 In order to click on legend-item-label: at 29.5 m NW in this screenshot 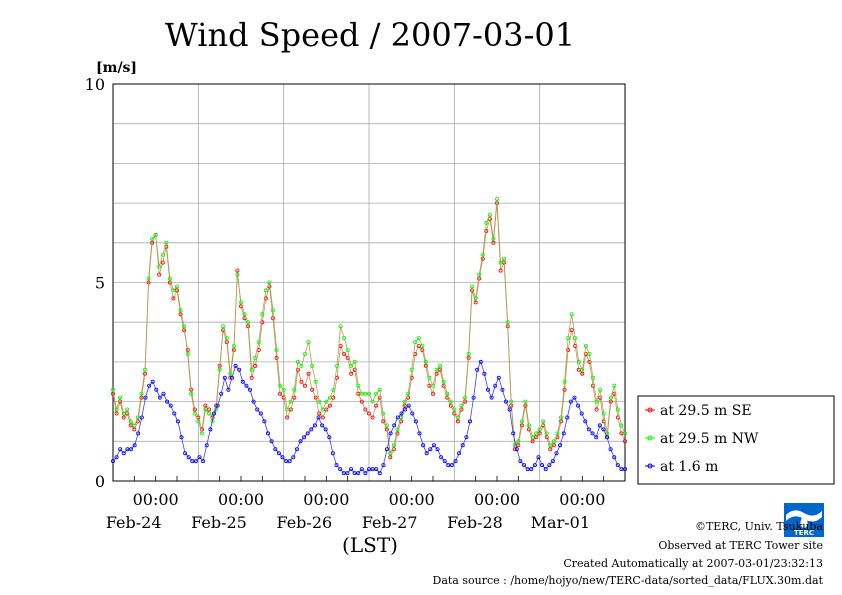, I will do `click(709, 439)`.